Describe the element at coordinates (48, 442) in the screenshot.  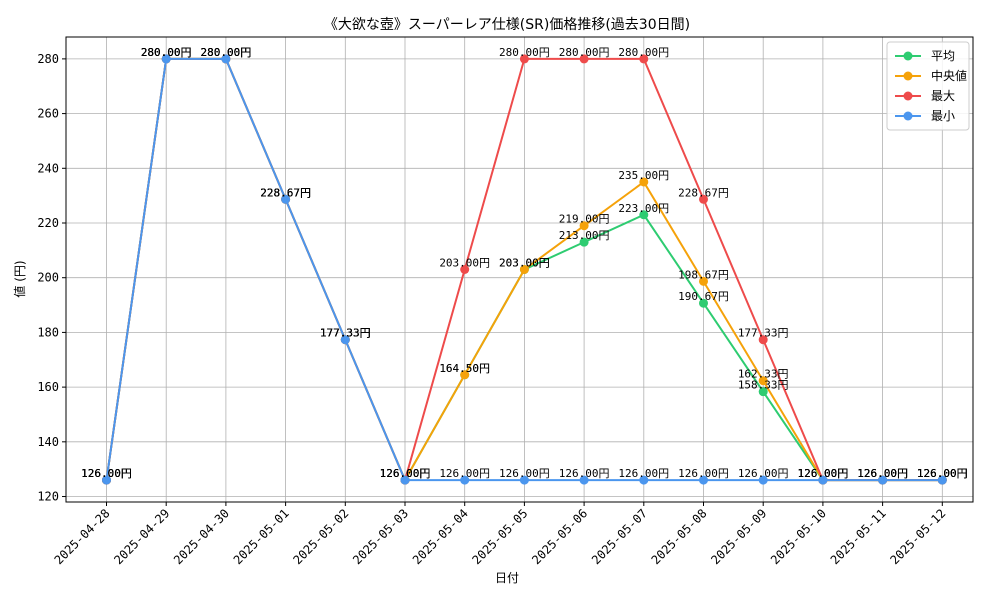
I see `y-tick-label: 140` at that location.